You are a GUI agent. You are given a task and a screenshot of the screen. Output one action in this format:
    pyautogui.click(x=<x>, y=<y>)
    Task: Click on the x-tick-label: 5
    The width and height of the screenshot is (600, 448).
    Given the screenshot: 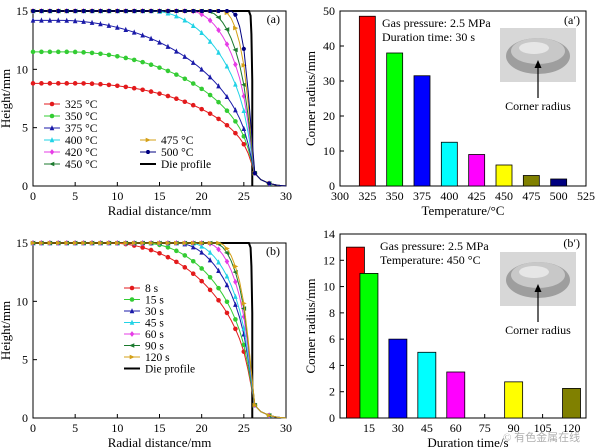 What is the action you would take?
    pyautogui.click(x=75, y=196)
    